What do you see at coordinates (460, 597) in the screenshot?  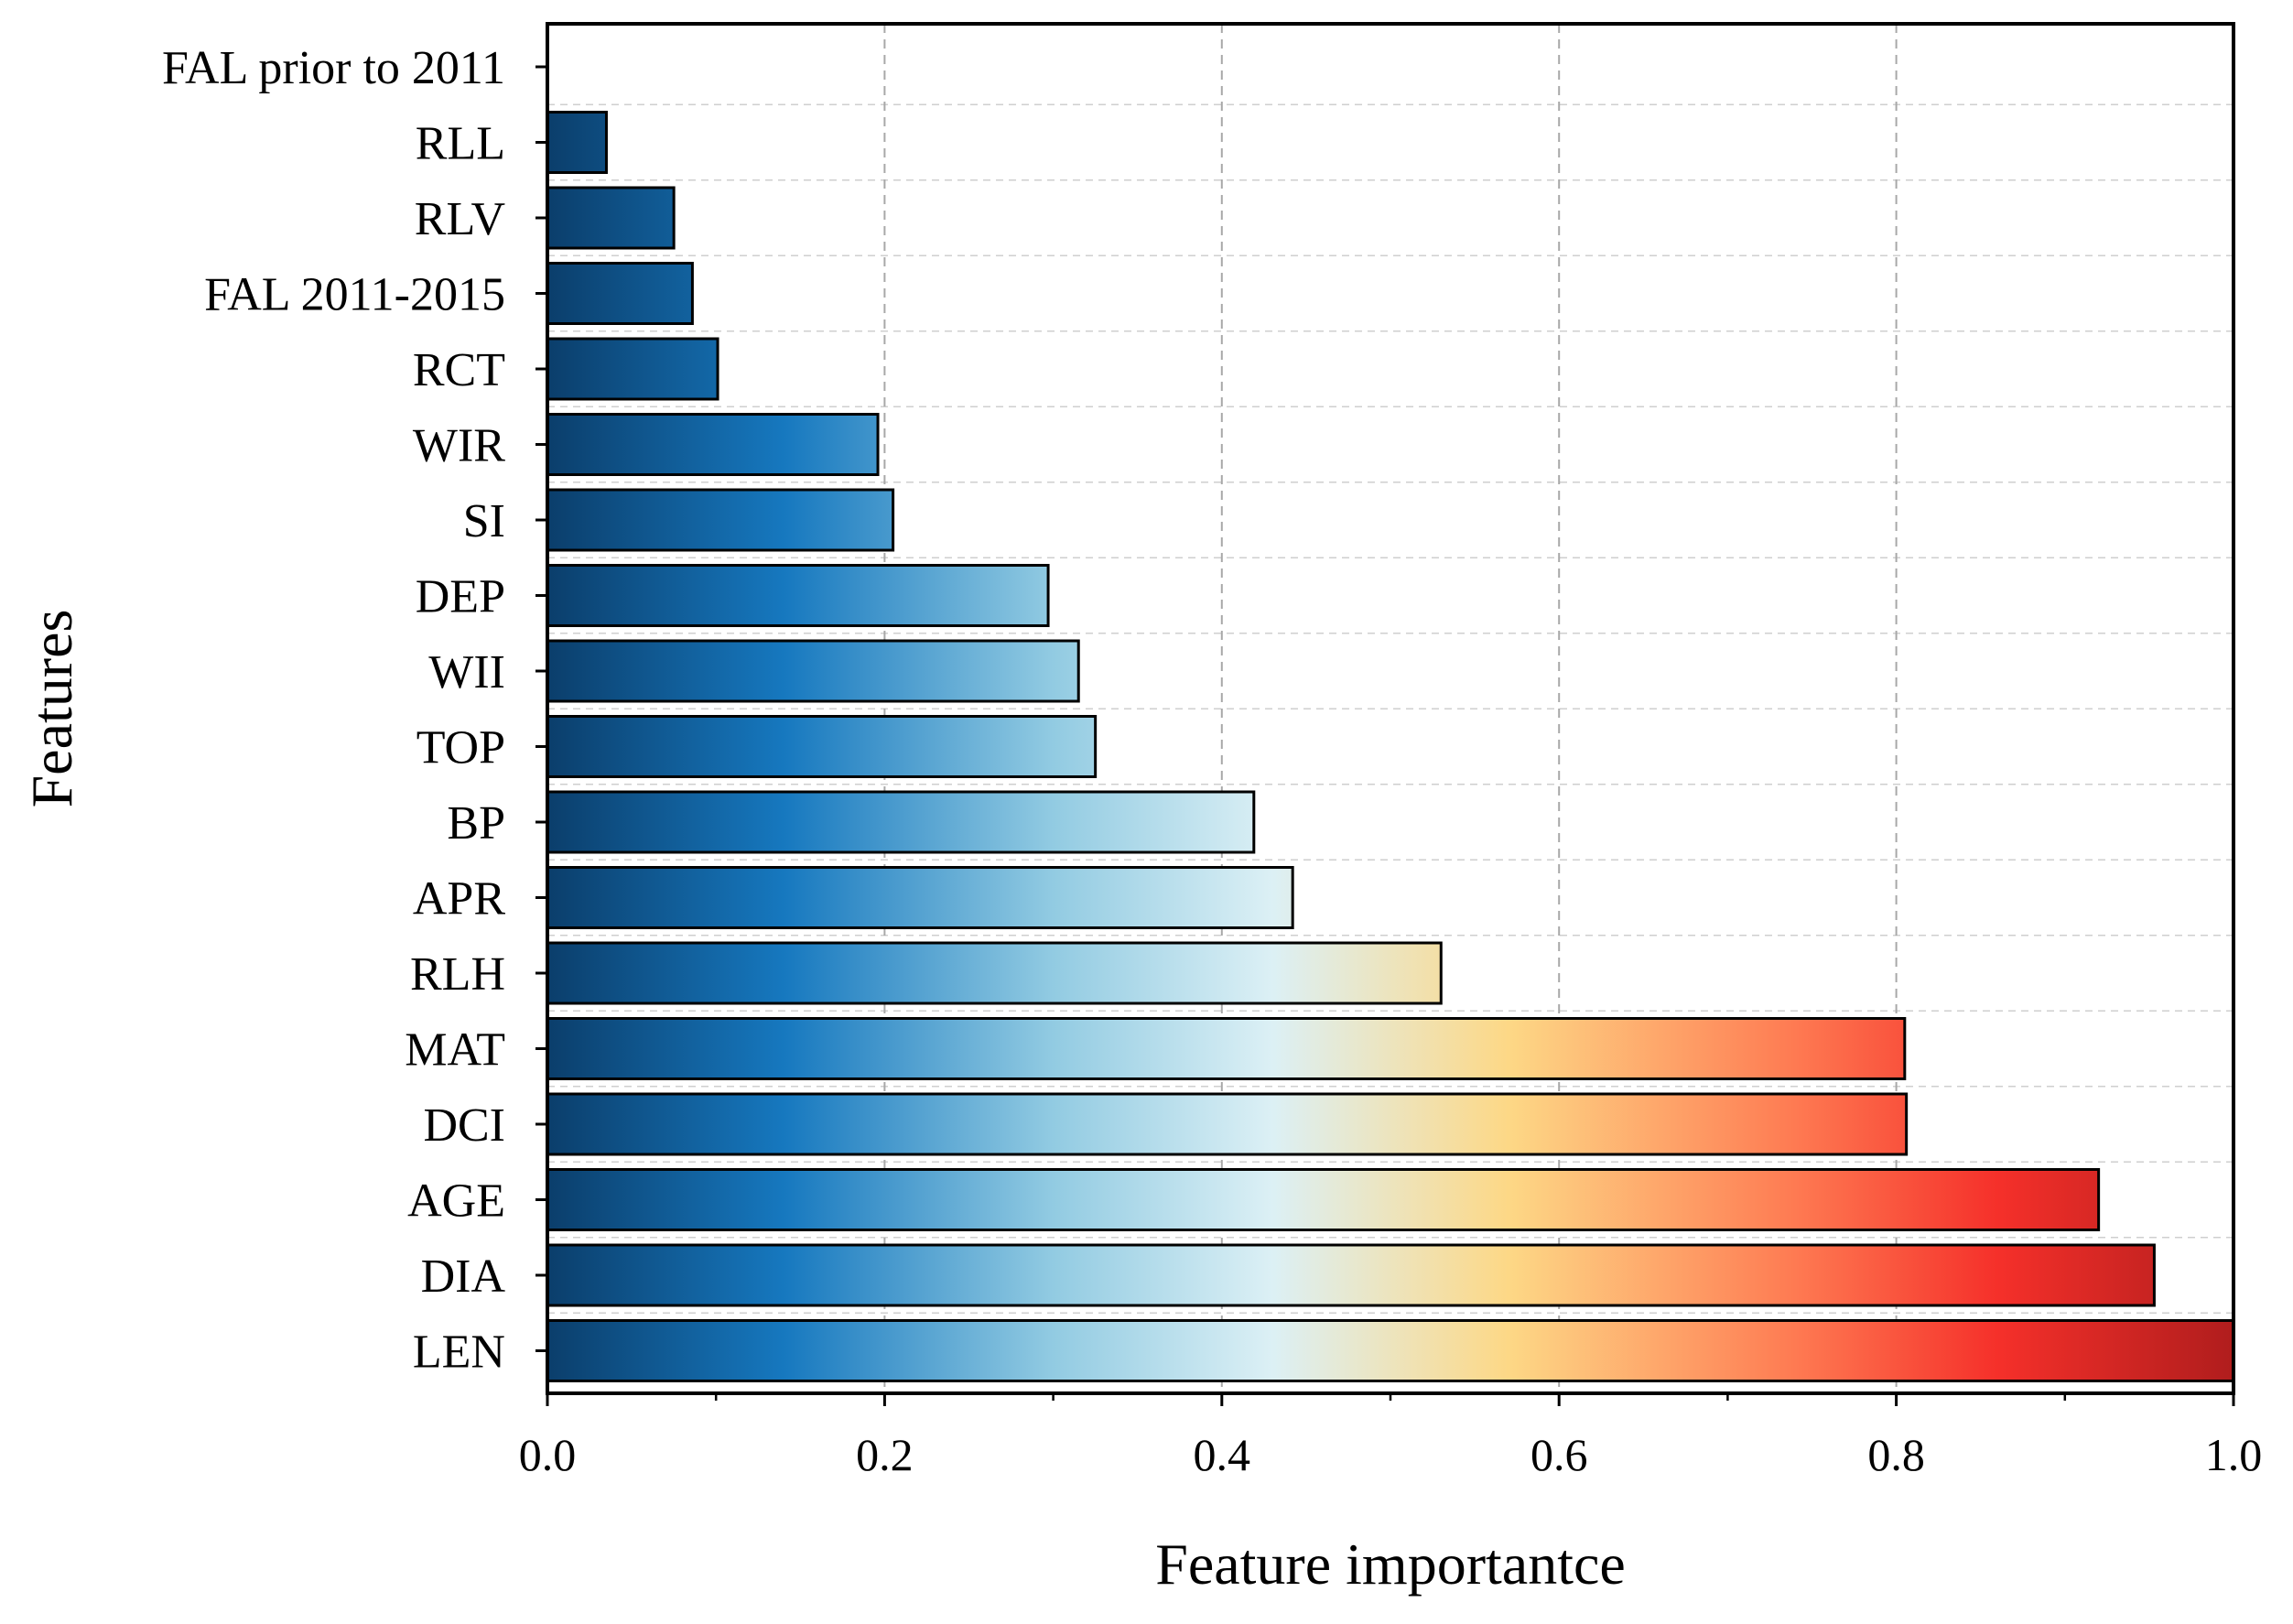 I see `y-tick-label: DEP` at bounding box center [460, 597].